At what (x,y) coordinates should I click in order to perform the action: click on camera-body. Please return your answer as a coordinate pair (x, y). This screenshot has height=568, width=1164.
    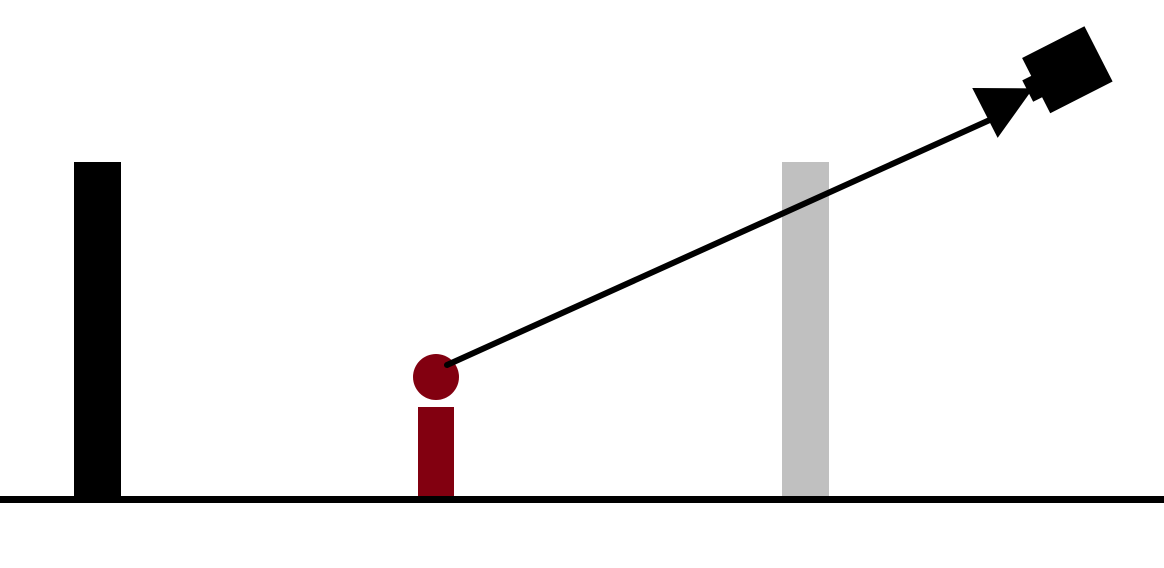
    Looking at the image, I should click on (1067, 70).